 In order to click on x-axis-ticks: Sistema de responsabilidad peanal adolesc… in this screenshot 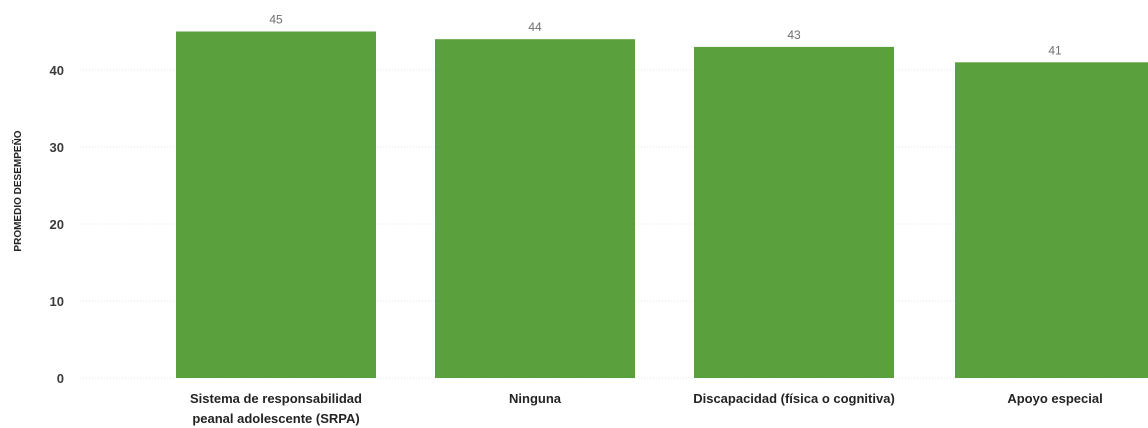, I will do `click(646, 408)`.